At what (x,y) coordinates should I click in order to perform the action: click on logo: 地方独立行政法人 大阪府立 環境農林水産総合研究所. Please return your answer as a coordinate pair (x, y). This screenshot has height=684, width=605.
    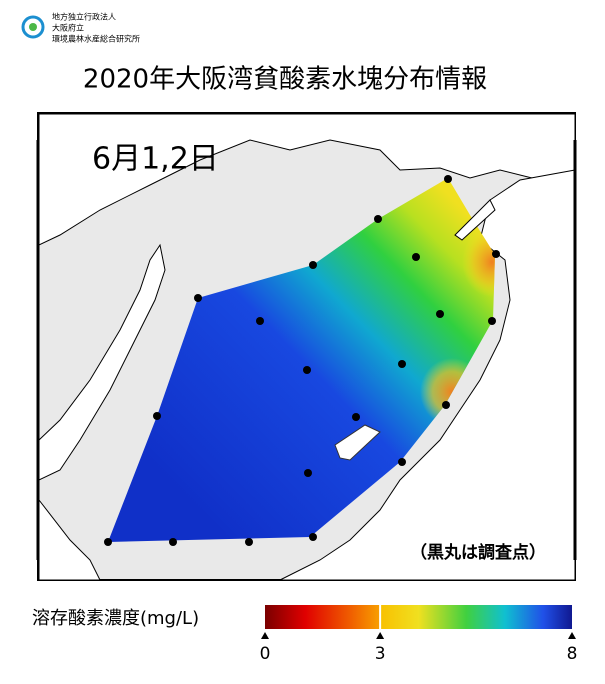
    Looking at the image, I should click on (80, 28).